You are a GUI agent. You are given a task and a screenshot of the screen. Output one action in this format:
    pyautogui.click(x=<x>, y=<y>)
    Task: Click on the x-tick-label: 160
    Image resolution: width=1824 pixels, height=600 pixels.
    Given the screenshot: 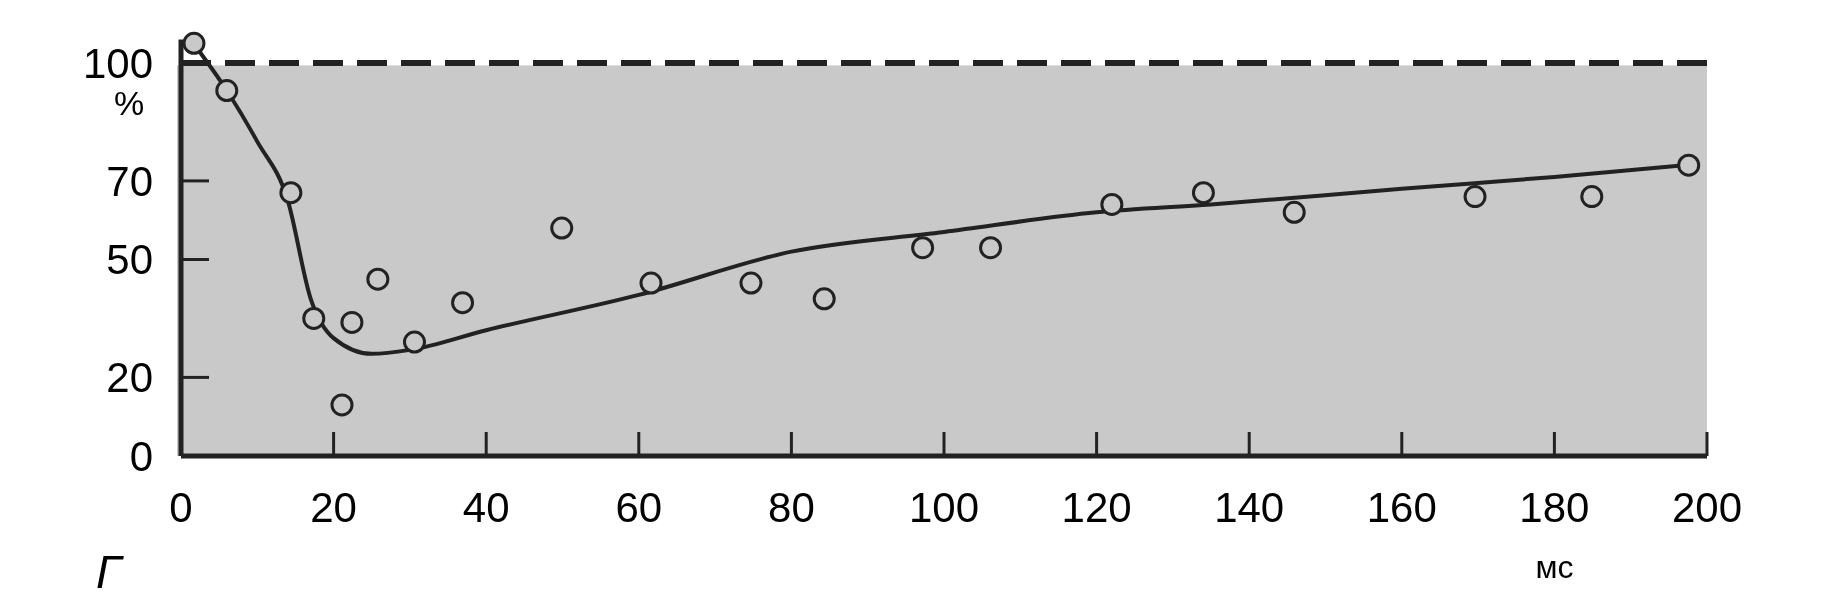 What is the action you would take?
    pyautogui.click(x=1401, y=507)
    